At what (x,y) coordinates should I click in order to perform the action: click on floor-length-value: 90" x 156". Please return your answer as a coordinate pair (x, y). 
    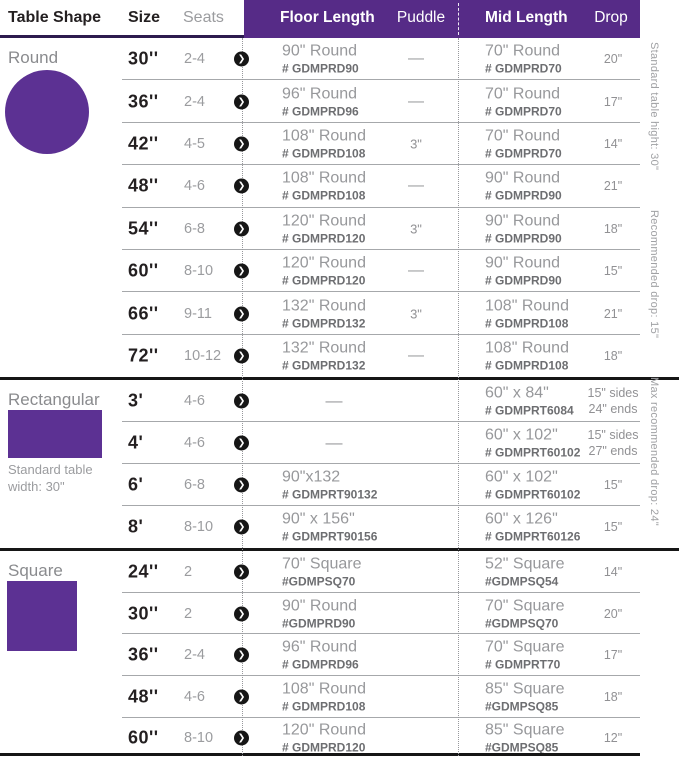
    Looking at the image, I should click on (318, 519).